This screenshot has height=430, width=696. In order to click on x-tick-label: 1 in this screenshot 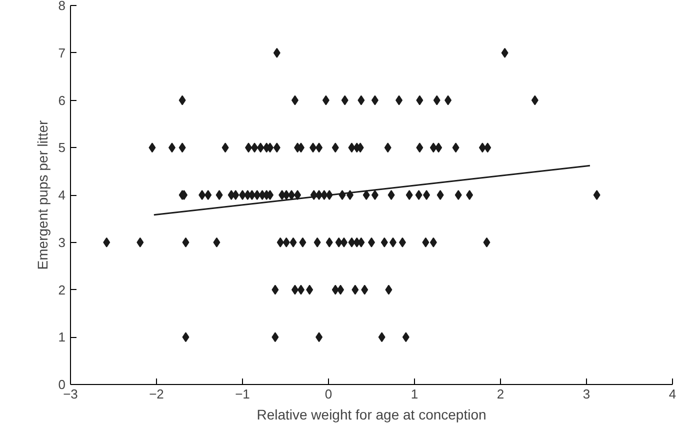, I will do `click(414, 394)`.